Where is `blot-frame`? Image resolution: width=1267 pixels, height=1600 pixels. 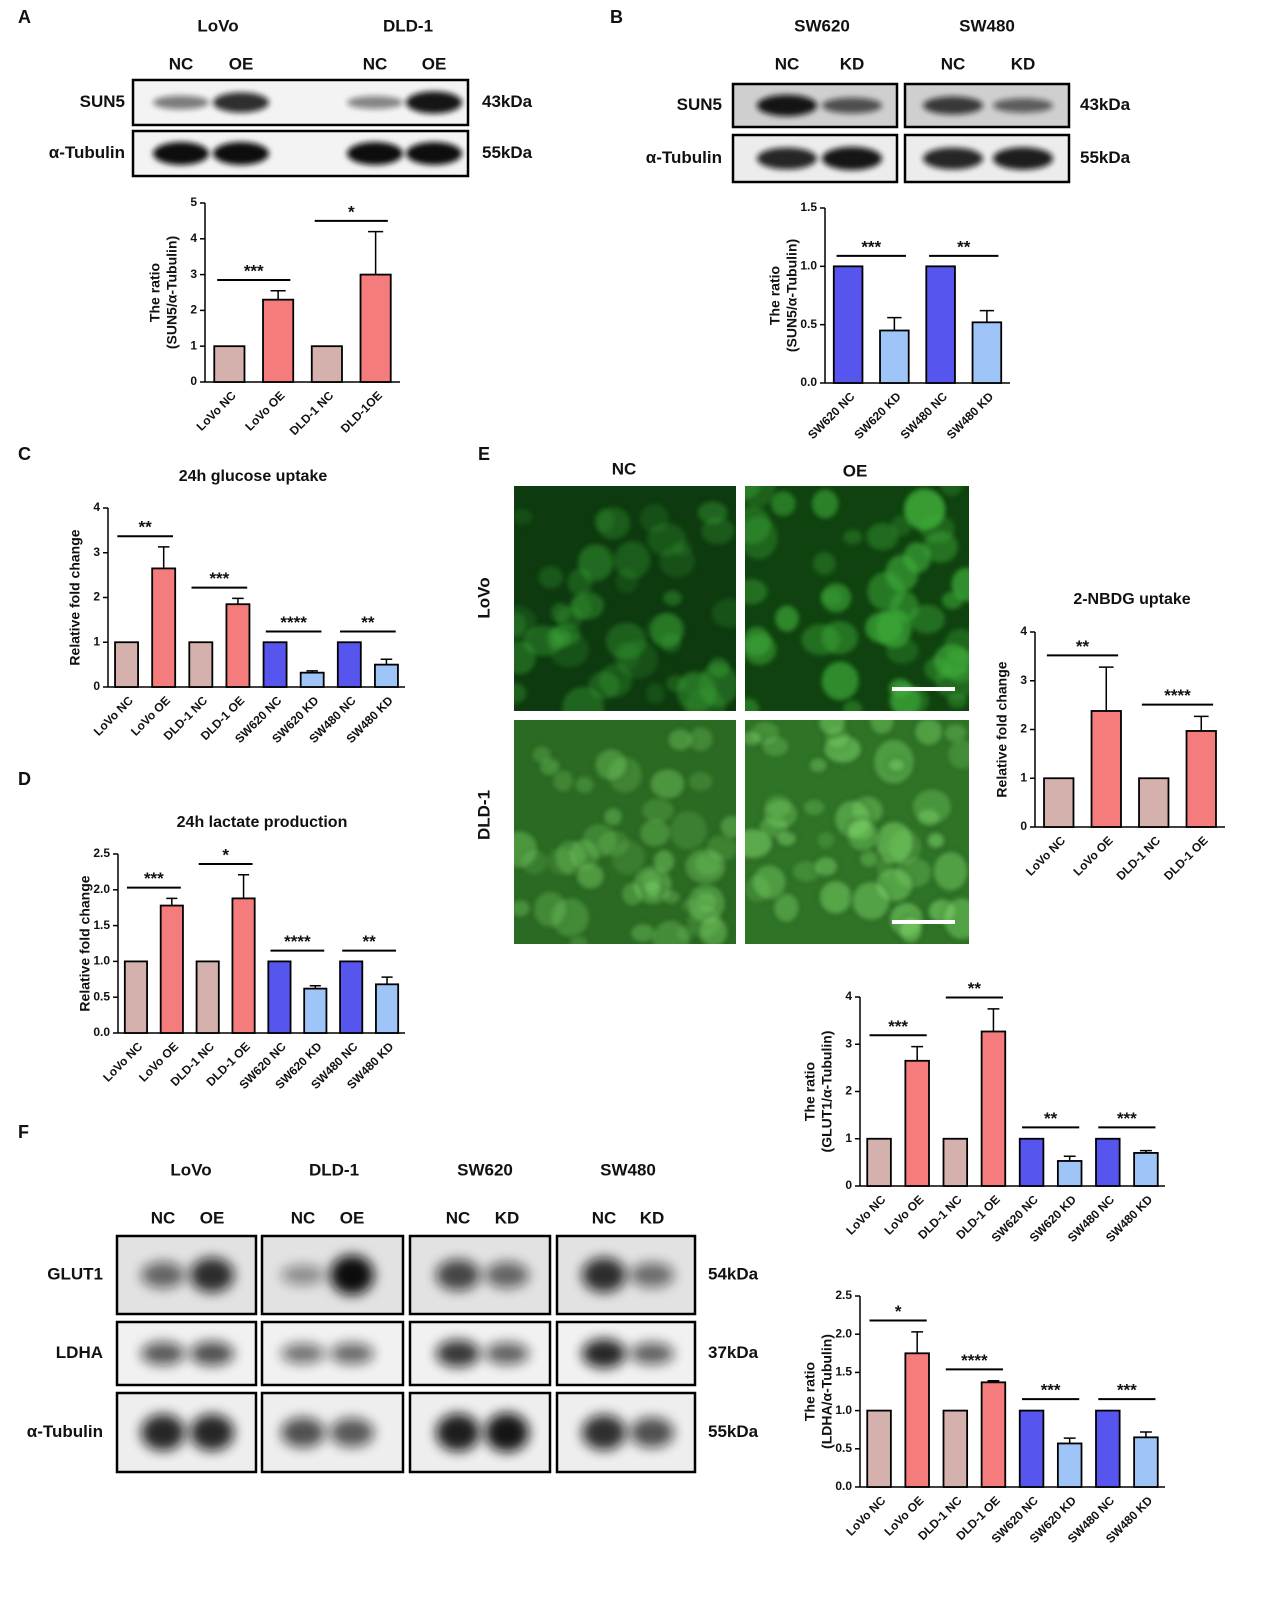 blot-frame is located at coordinates (186, 1275).